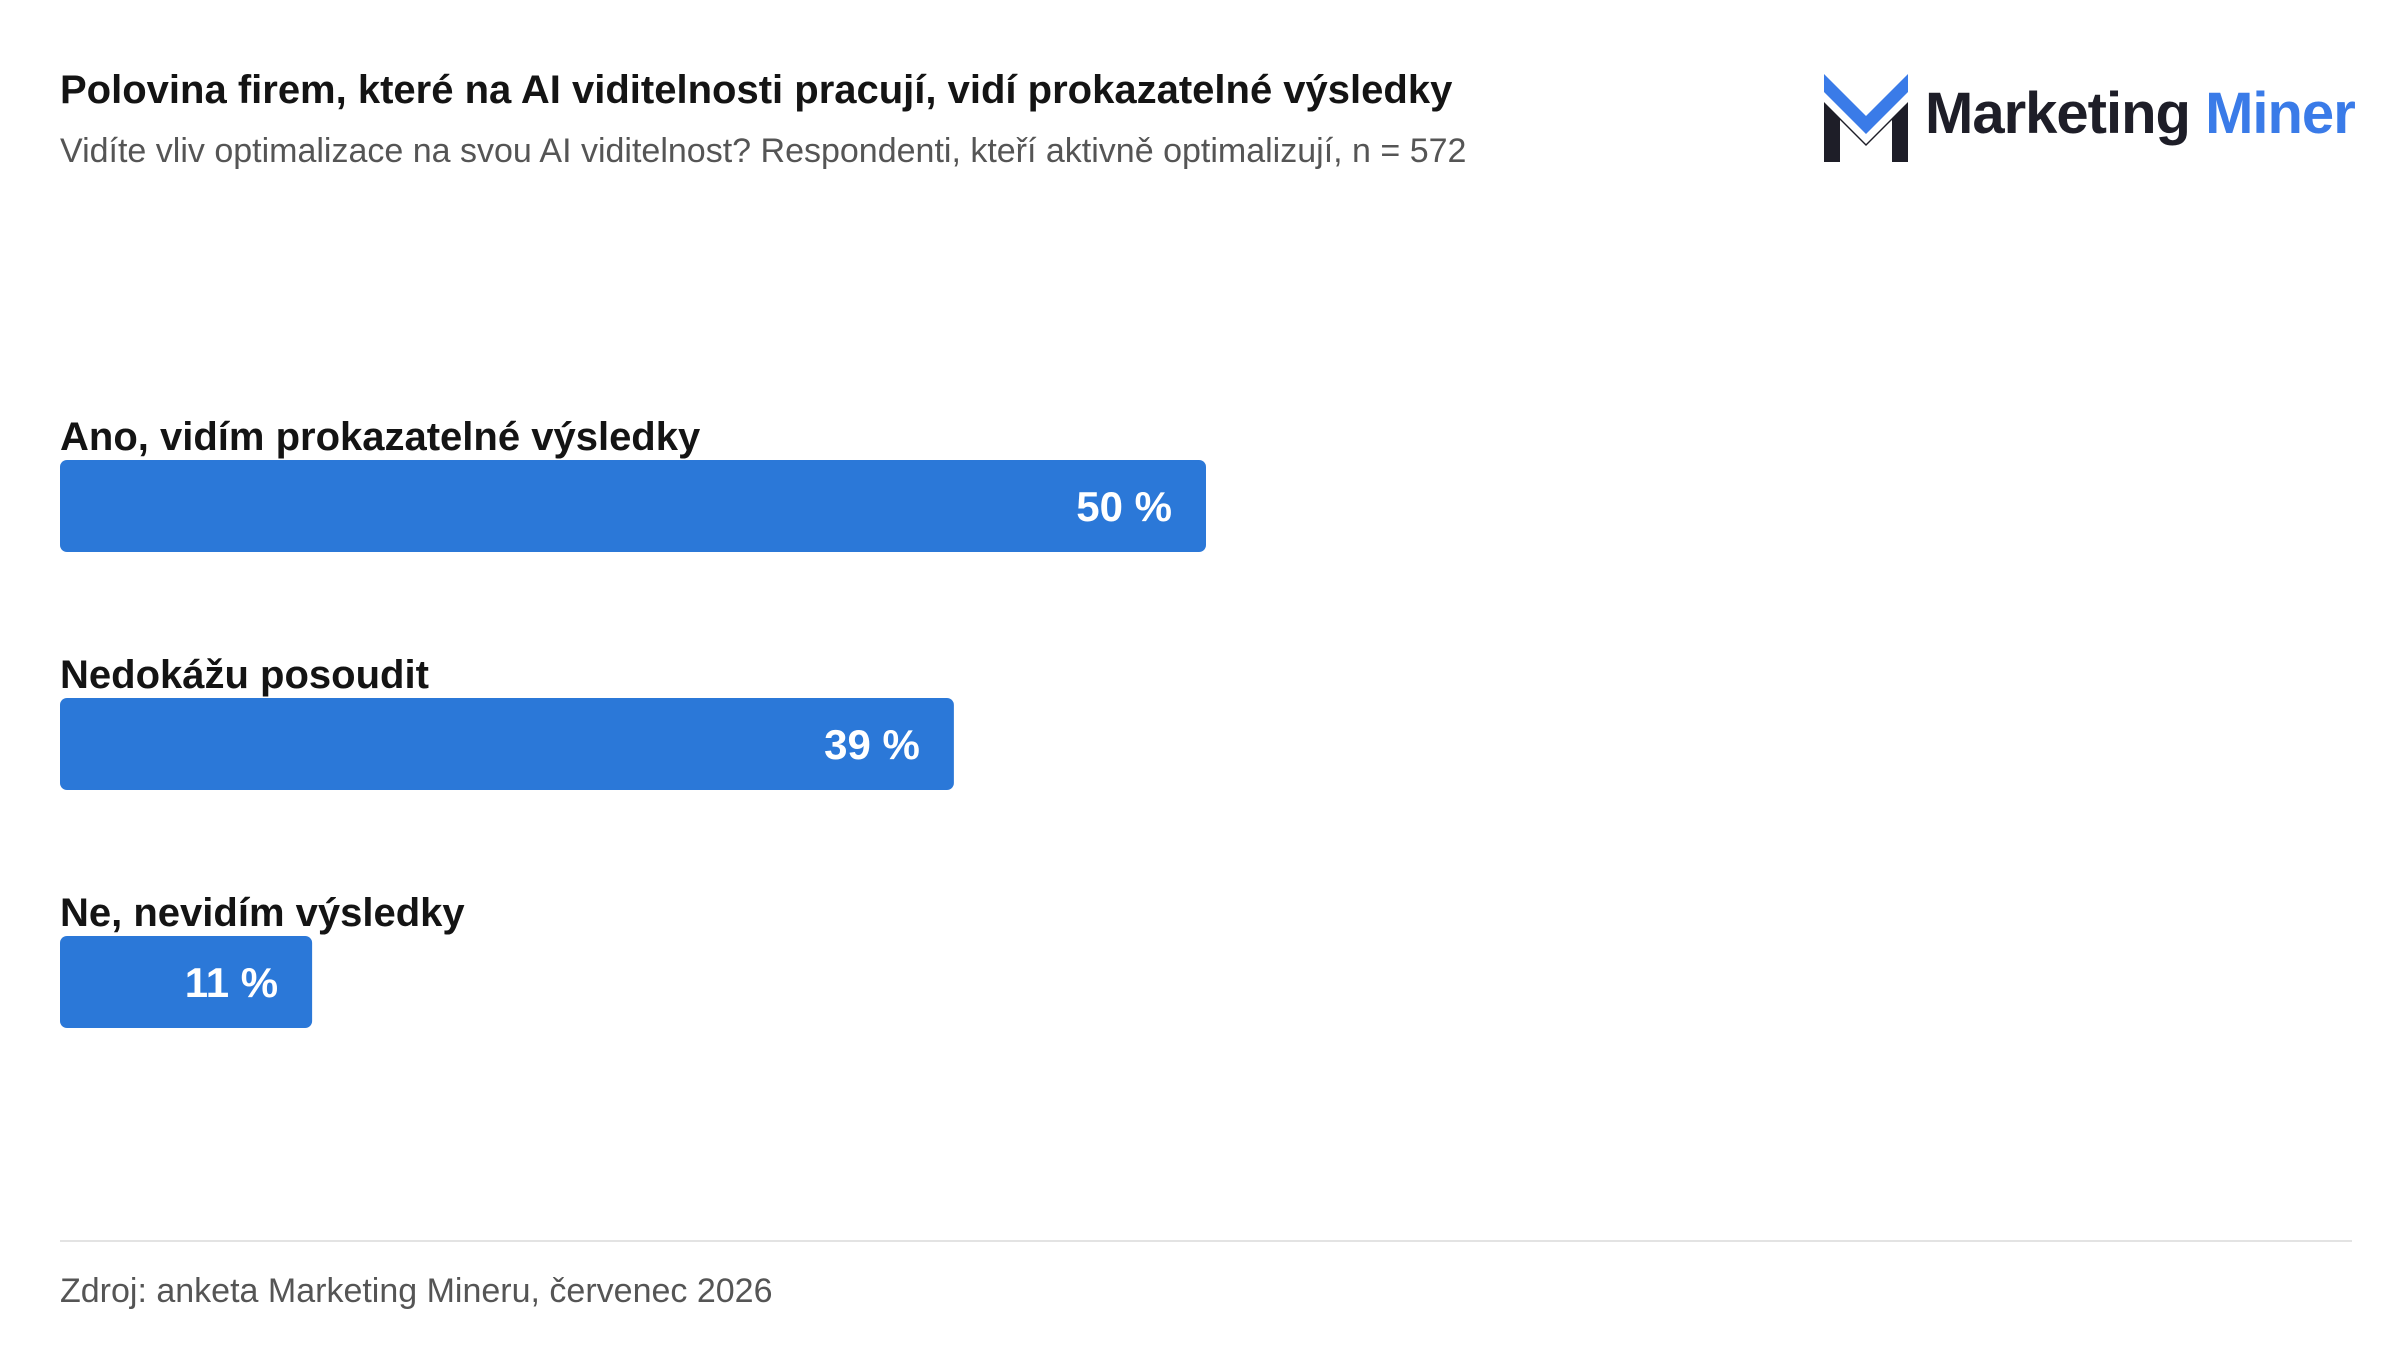 This screenshot has width=2400, height=1350. Describe the element at coordinates (2058, 113) in the screenshot. I see `logo-word-marketing: Marketing` at that location.